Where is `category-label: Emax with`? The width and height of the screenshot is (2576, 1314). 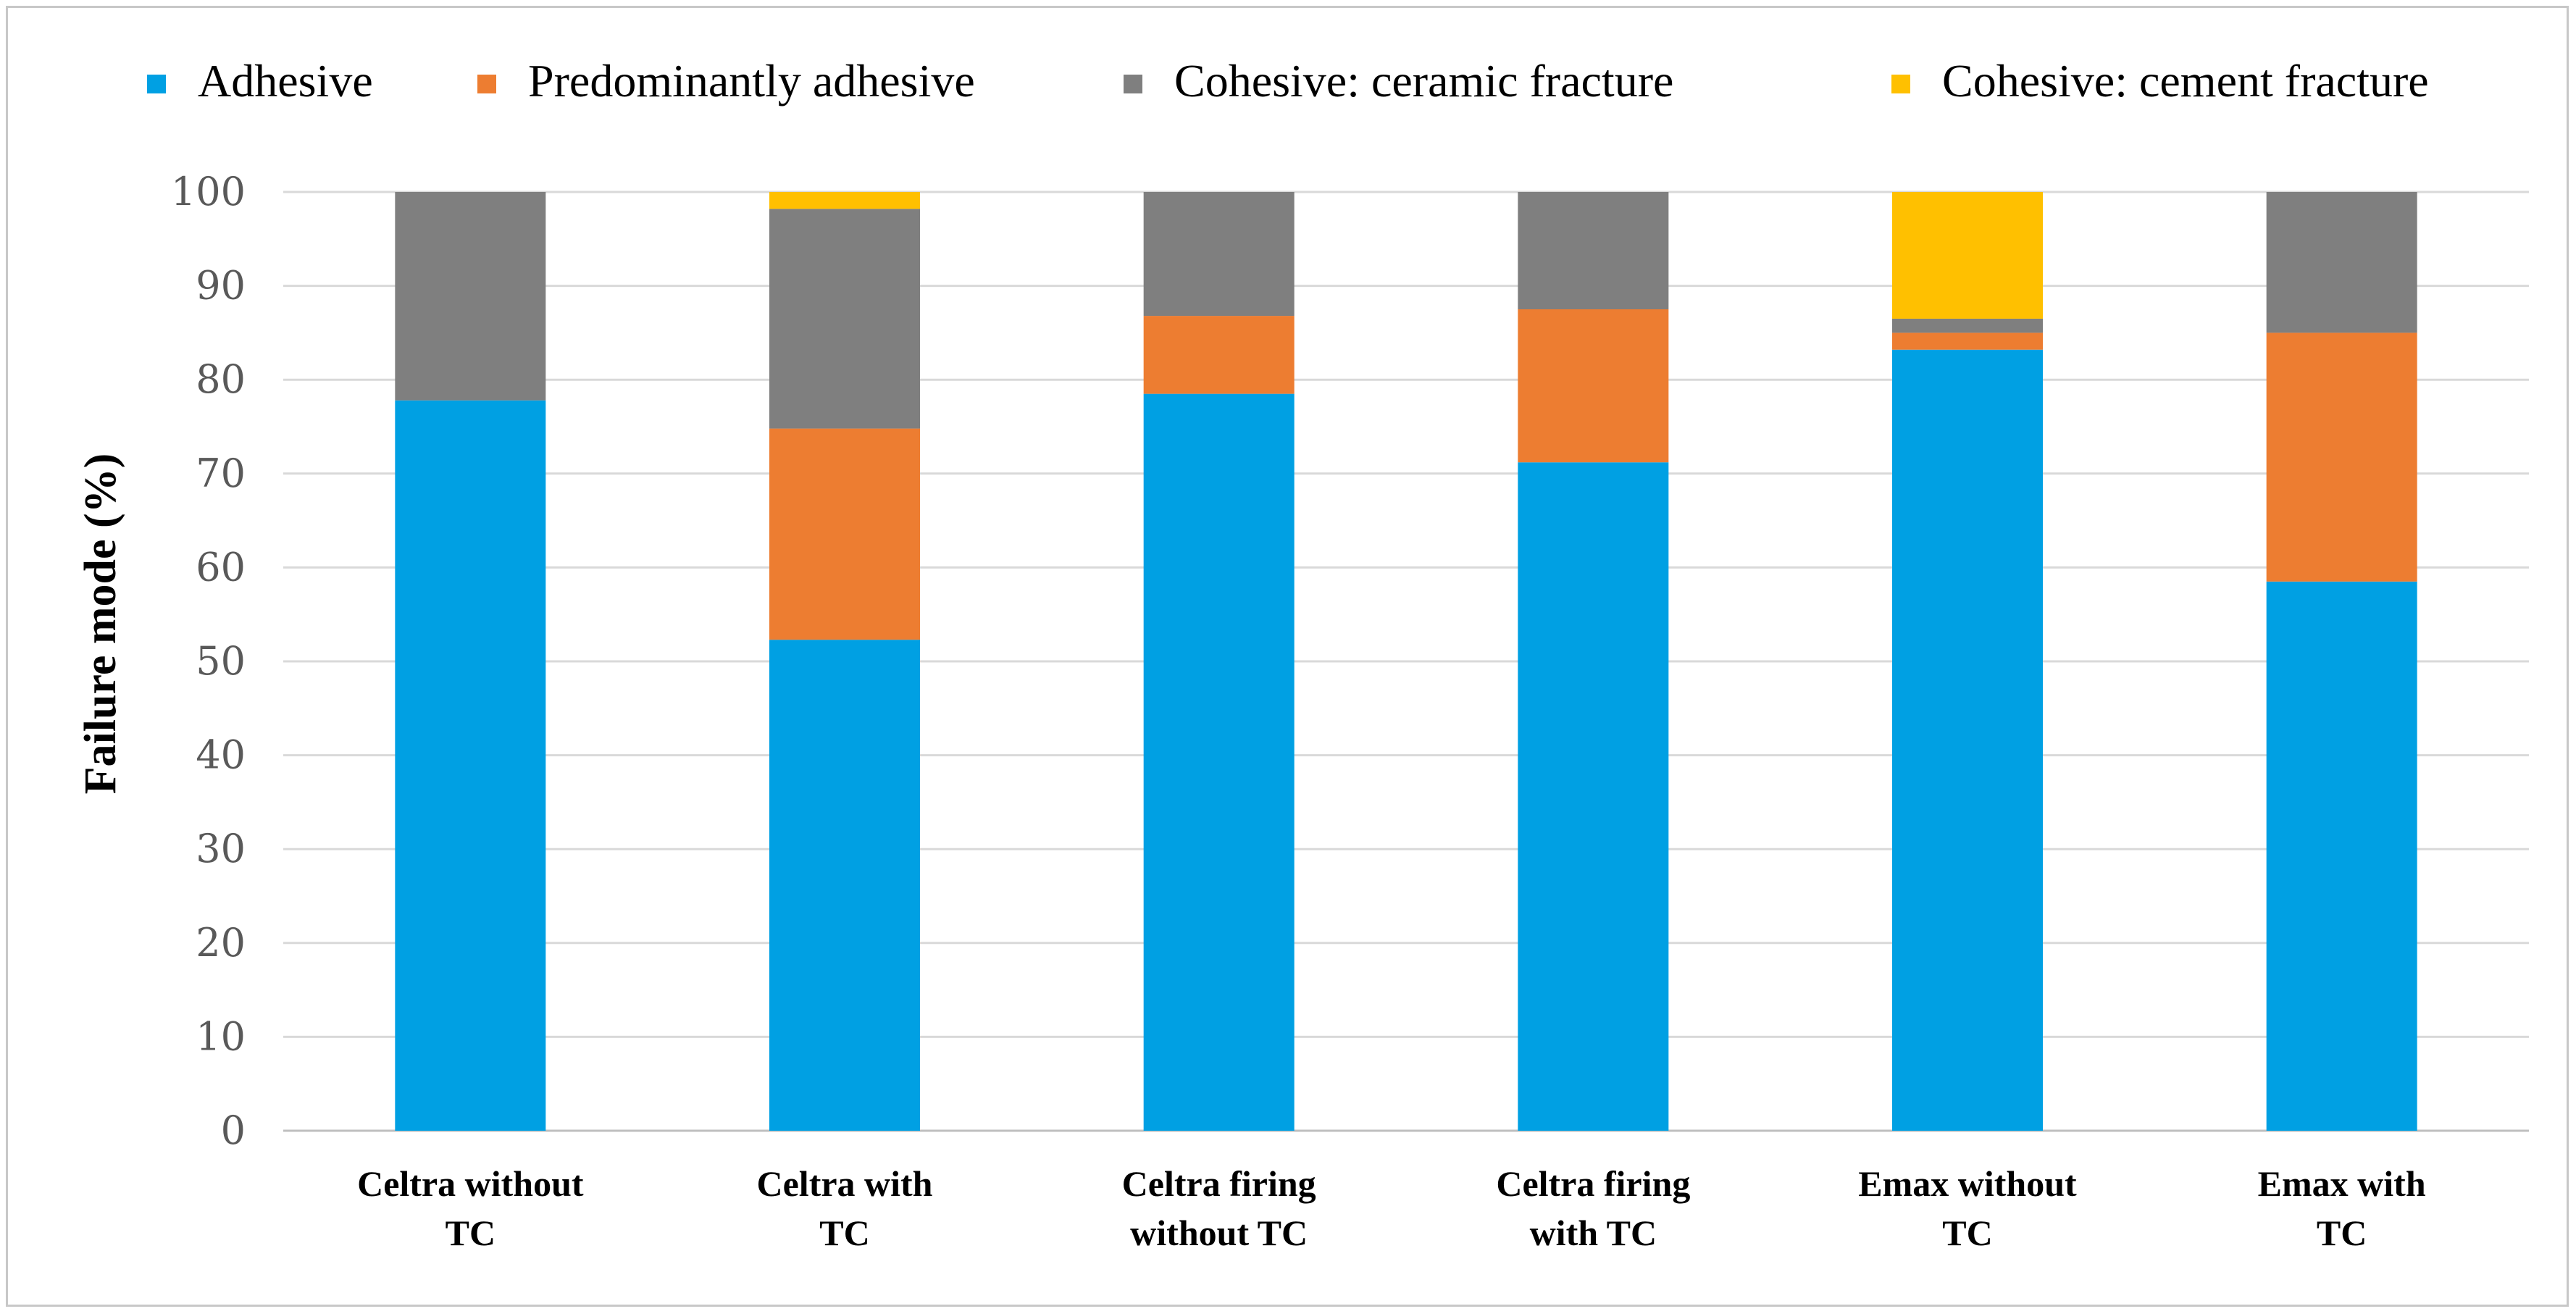
category-label: Emax with is located at coordinates (2342, 1183).